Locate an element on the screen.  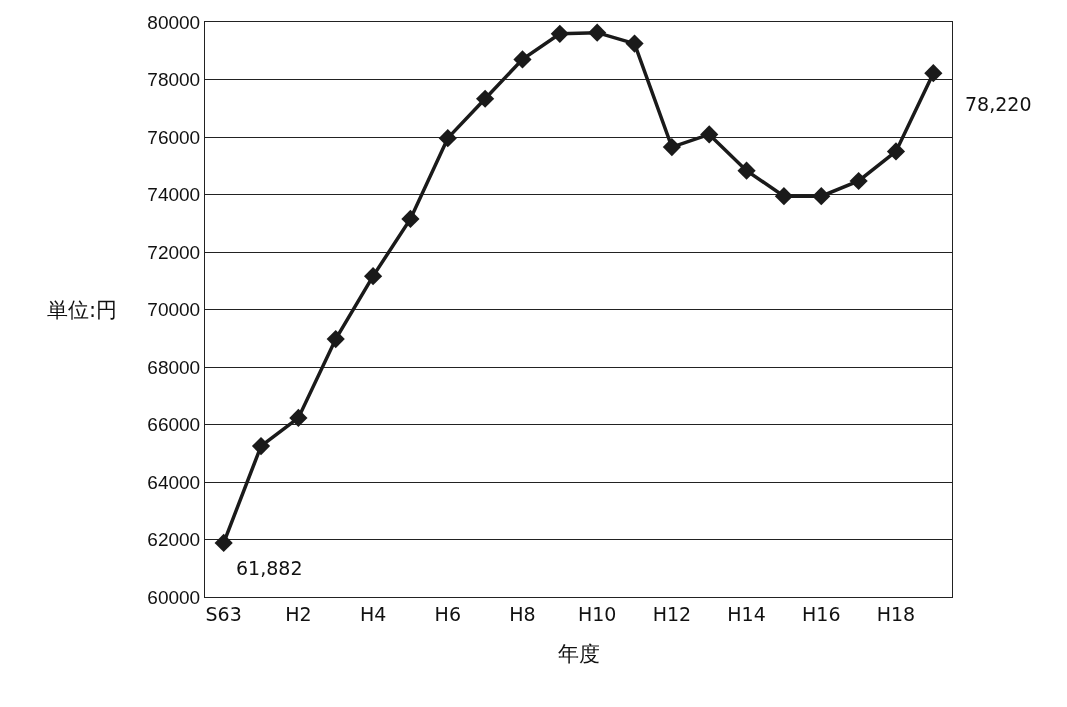
y-tick-label: 68000 is located at coordinates (174, 367).